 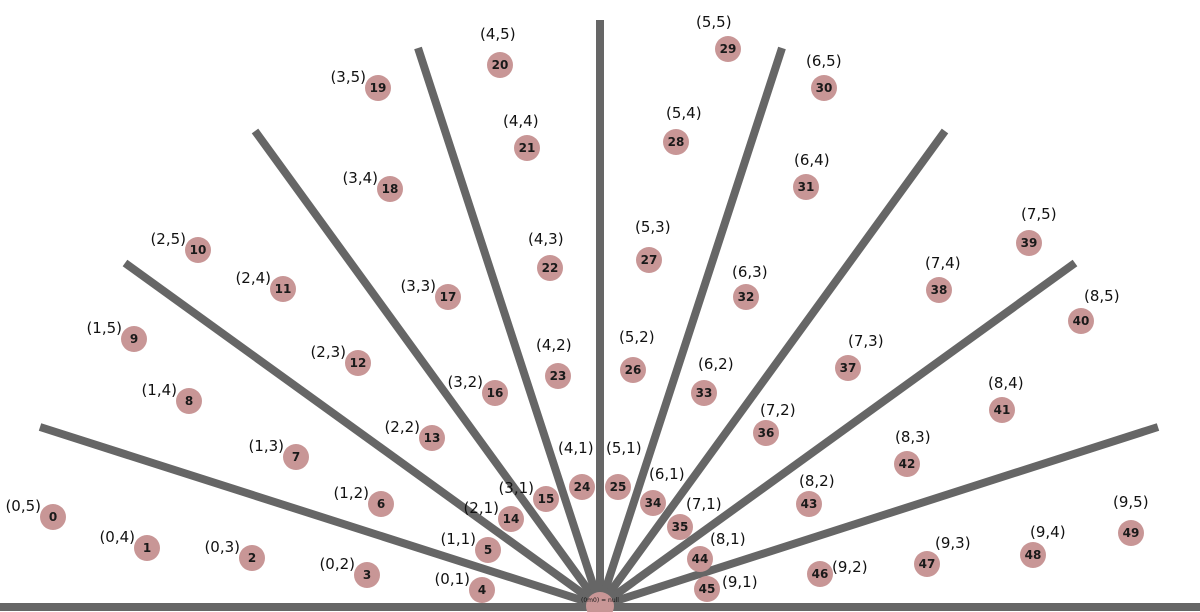 What do you see at coordinates (824, 76) in the screenshot?
I see `node-30: 30 (6,5)` at bounding box center [824, 76].